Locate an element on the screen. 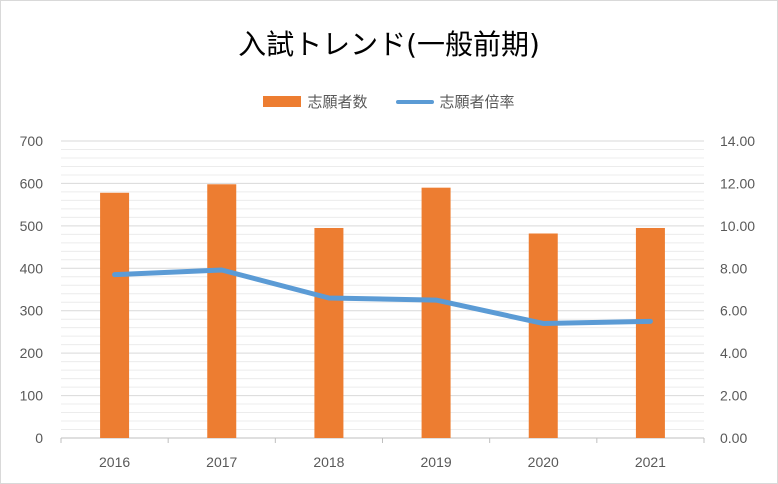  legend-label-line: 志願者倍率 is located at coordinates (477, 102).